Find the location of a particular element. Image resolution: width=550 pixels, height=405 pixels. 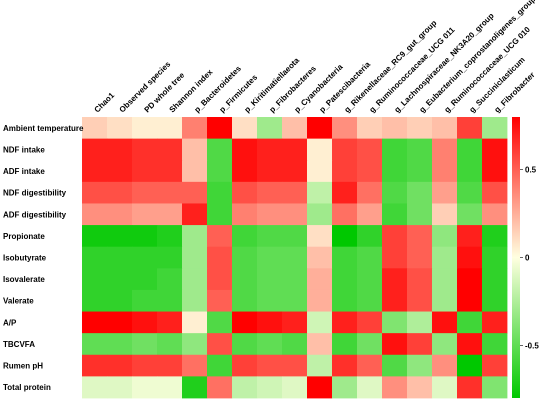

row-label: TBCVFA is located at coordinates (19, 344).